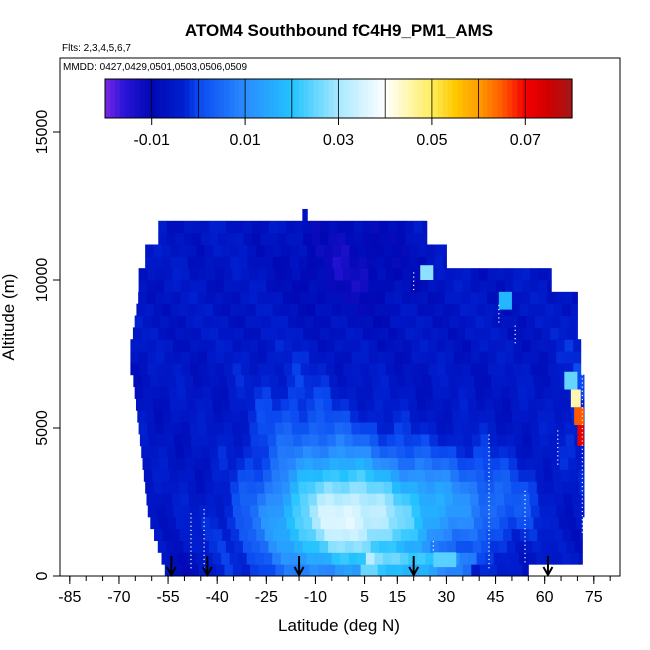 Image resolution: width=650 pixels, height=650 pixels. Describe the element at coordinates (414, 572) in the screenshot. I see `profile-arrow-head` at that location.